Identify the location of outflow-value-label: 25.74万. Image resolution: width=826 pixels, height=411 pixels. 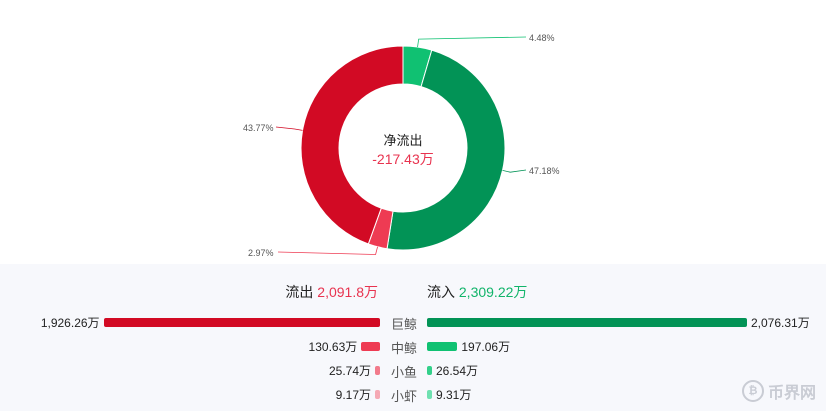
(349, 371).